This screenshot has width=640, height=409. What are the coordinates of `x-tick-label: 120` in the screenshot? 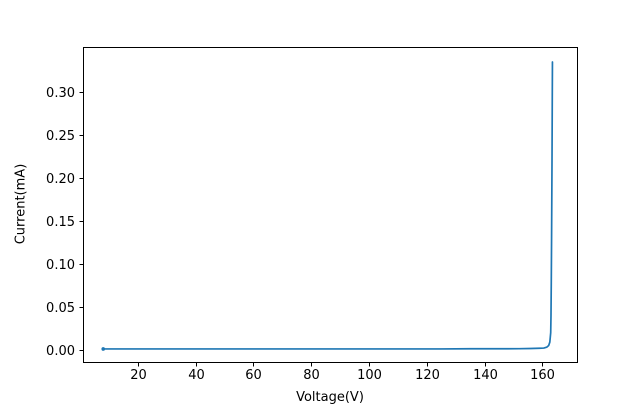 It's located at (427, 375).